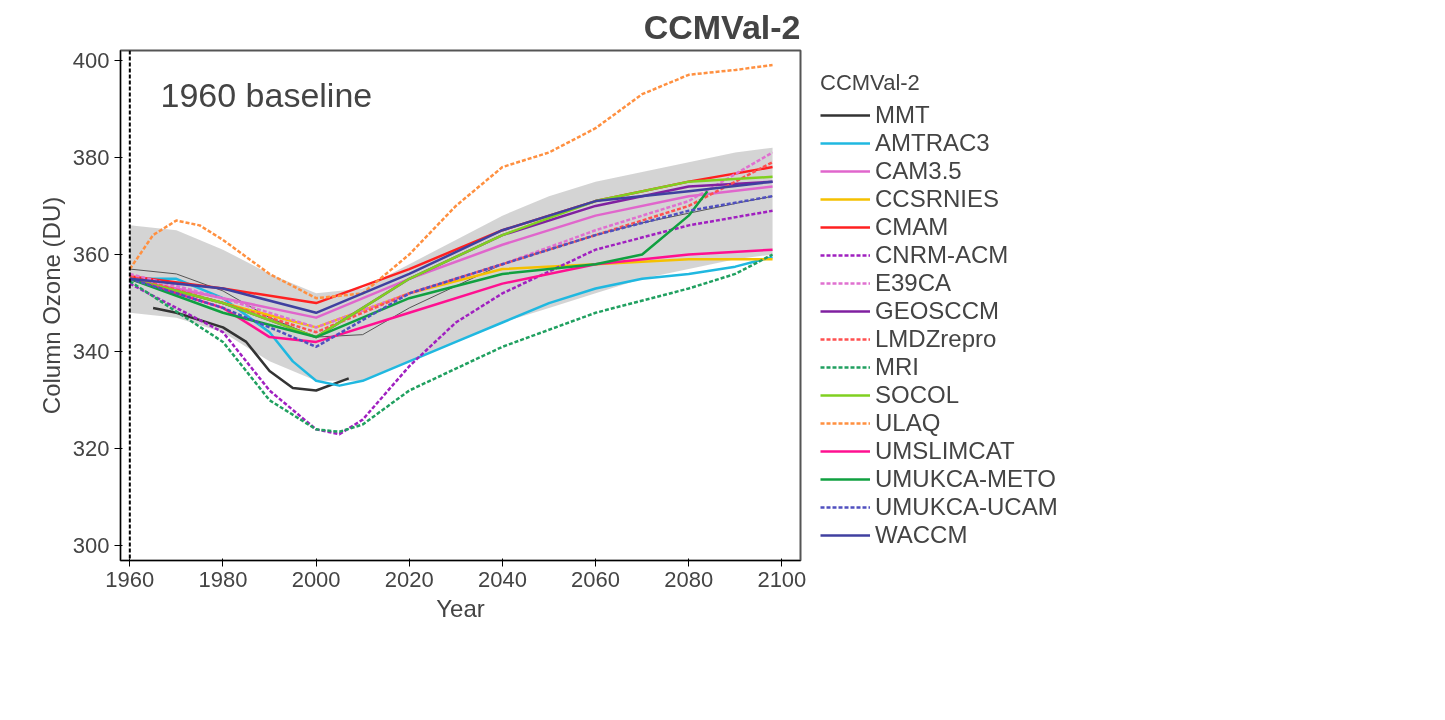 Image resolution: width=1445 pixels, height=720 pixels. Describe the element at coordinates (223, 579) in the screenshot. I see `x-tick-label: 1980` at that location.